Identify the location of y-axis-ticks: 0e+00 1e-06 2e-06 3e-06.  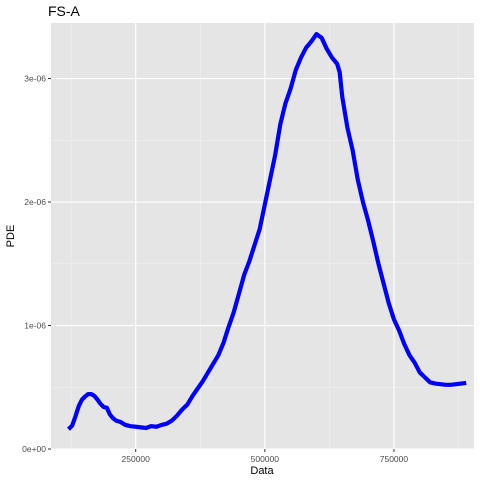
(36, 264).